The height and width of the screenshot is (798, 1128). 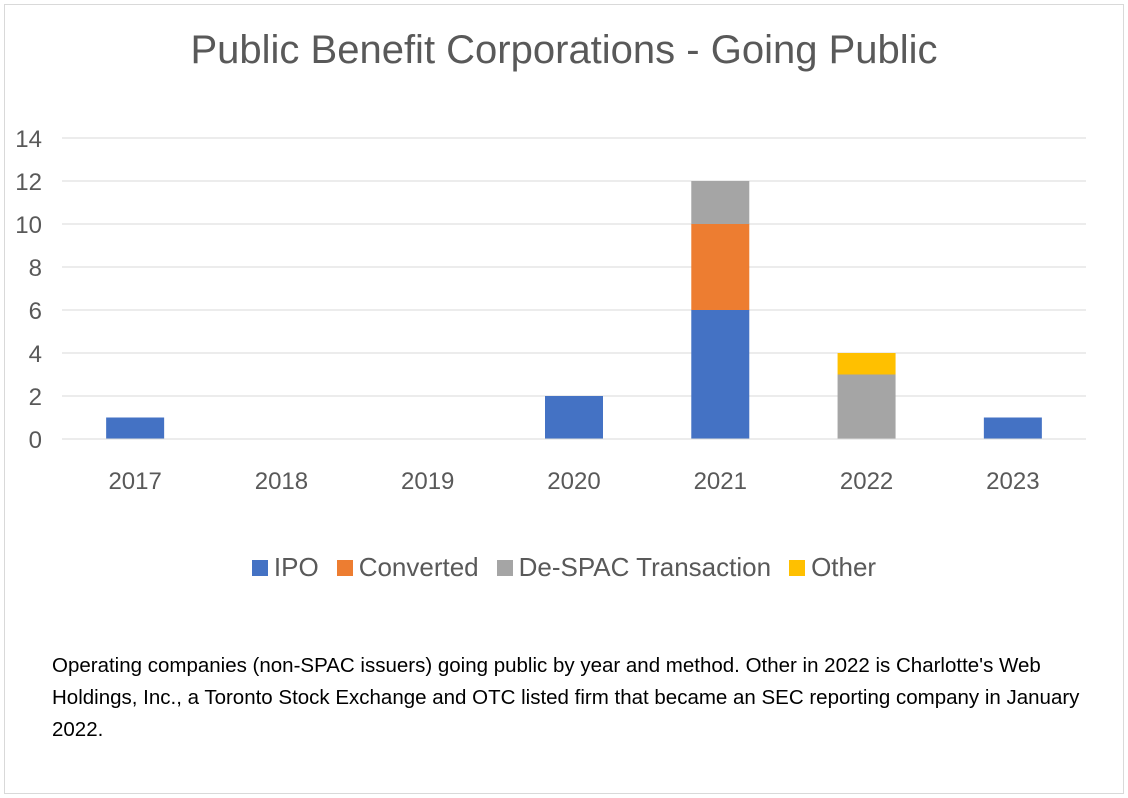 I want to click on bar-converted-2021, so click(x=720, y=267).